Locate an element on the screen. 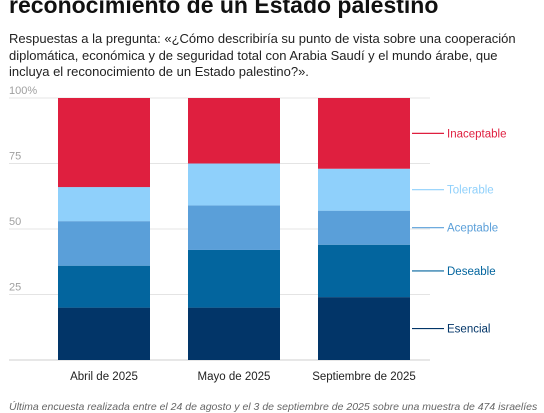 The height and width of the screenshot is (413, 544). x-tick-label: Mayo de 2025 is located at coordinates (234, 377).